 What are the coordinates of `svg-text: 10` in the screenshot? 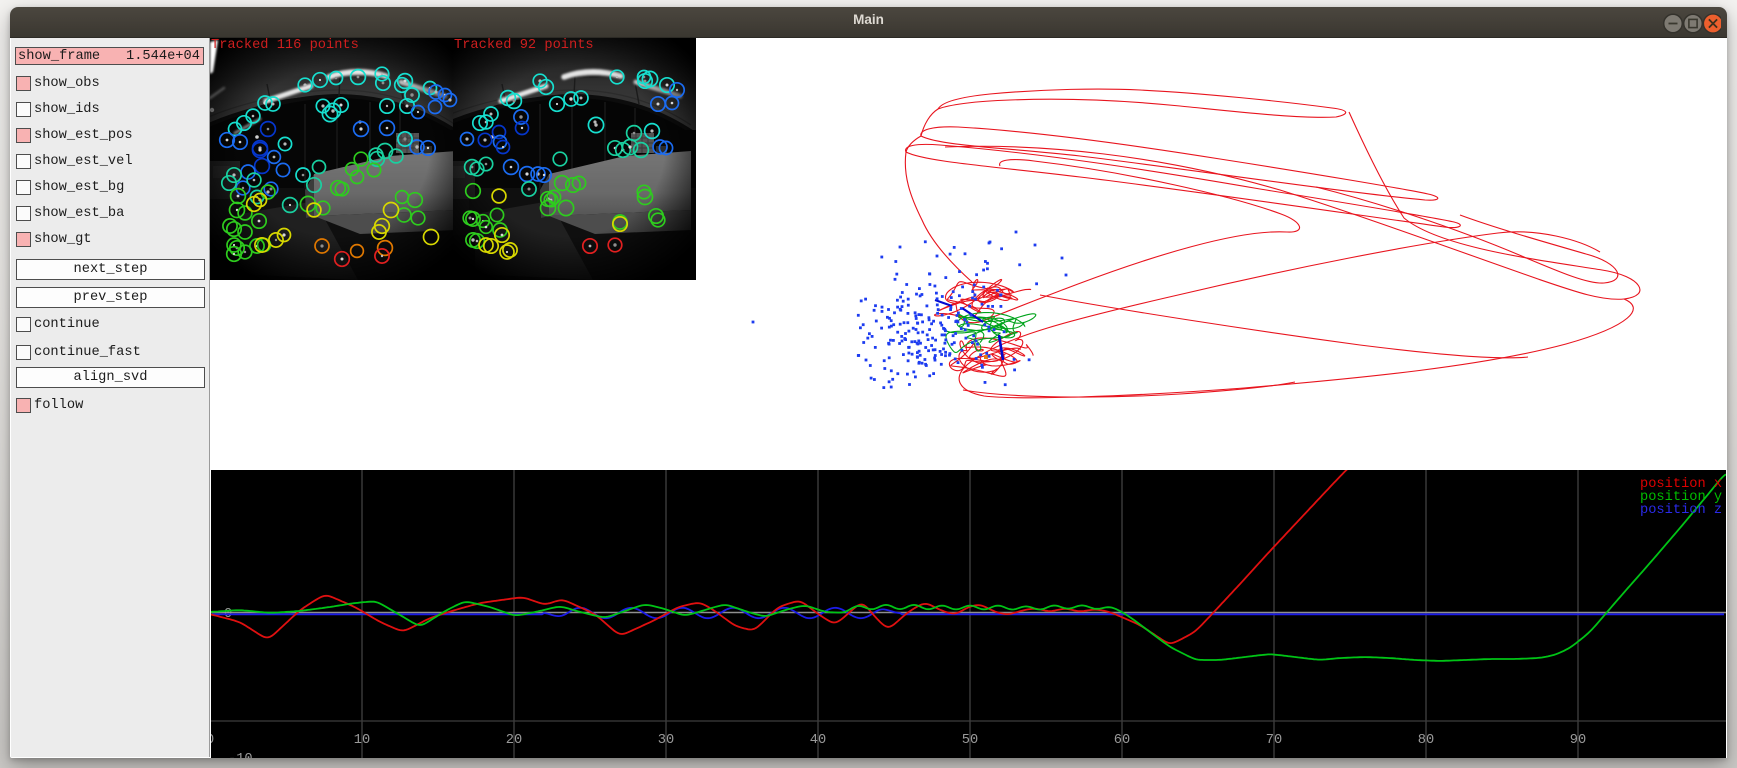 It's located at (362, 740).